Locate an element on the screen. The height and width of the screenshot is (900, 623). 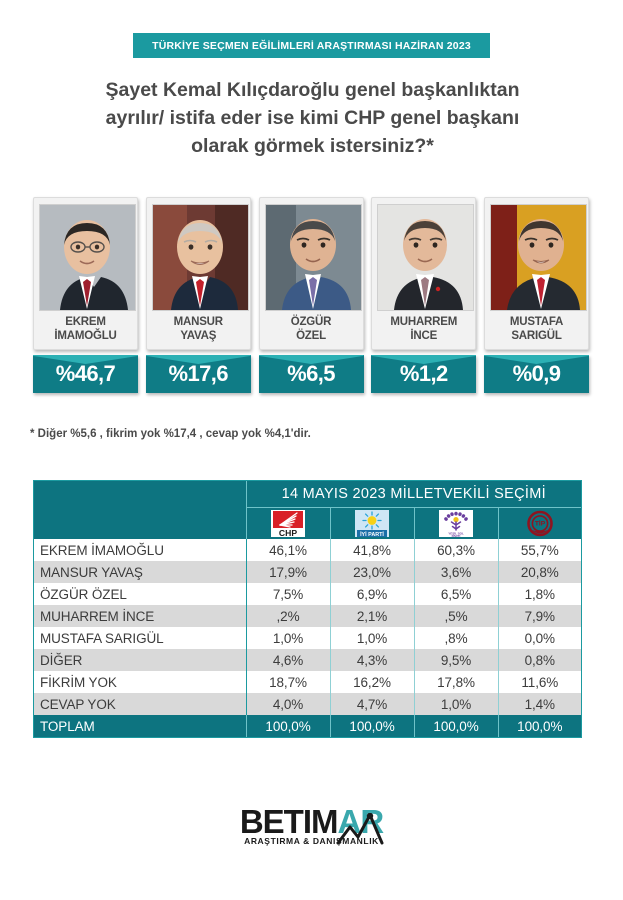
row-value-tip: 1,4% is located at coordinates (540, 704).